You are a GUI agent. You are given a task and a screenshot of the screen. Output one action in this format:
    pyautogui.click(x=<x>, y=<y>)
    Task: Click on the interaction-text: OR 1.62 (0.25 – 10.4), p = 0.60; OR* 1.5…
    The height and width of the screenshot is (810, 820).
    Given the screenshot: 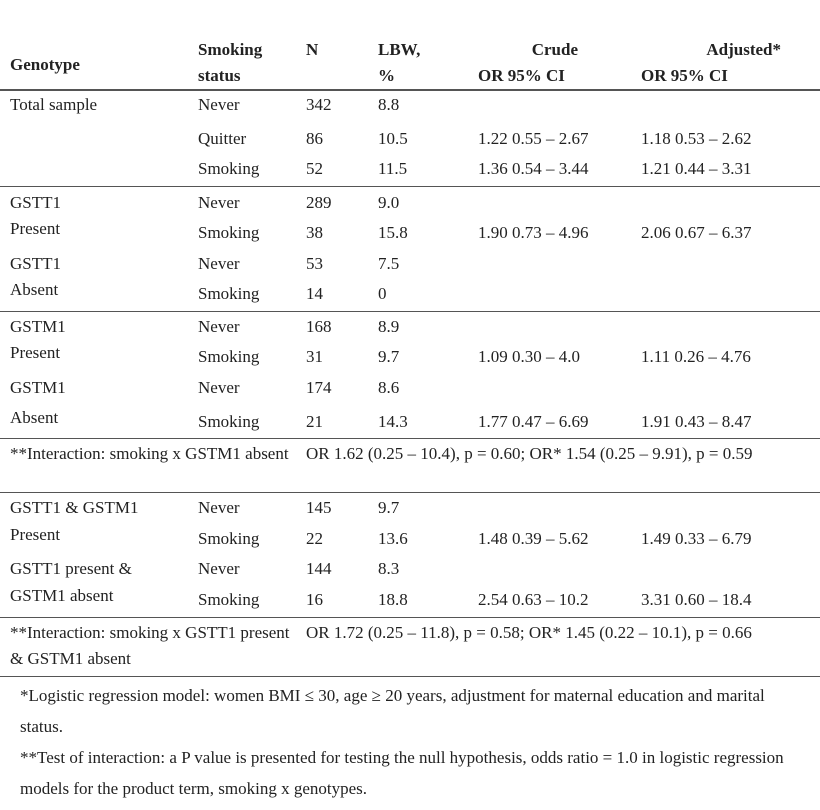 What is the action you would take?
    pyautogui.click(x=529, y=453)
    